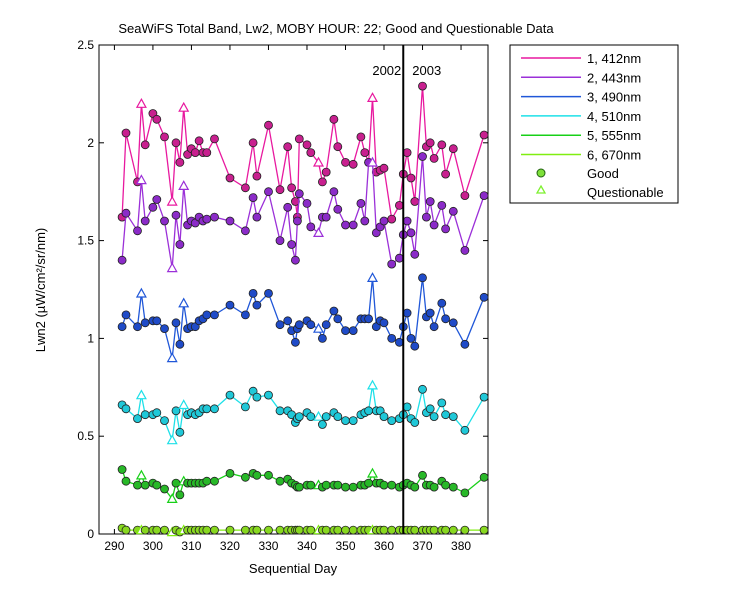 The height and width of the screenshot is (600, 750). What do you see at coordinates (625, 192) in the screenshot?
I see `legend-questionable-label: Questionable` at bounding box center [625, 192].